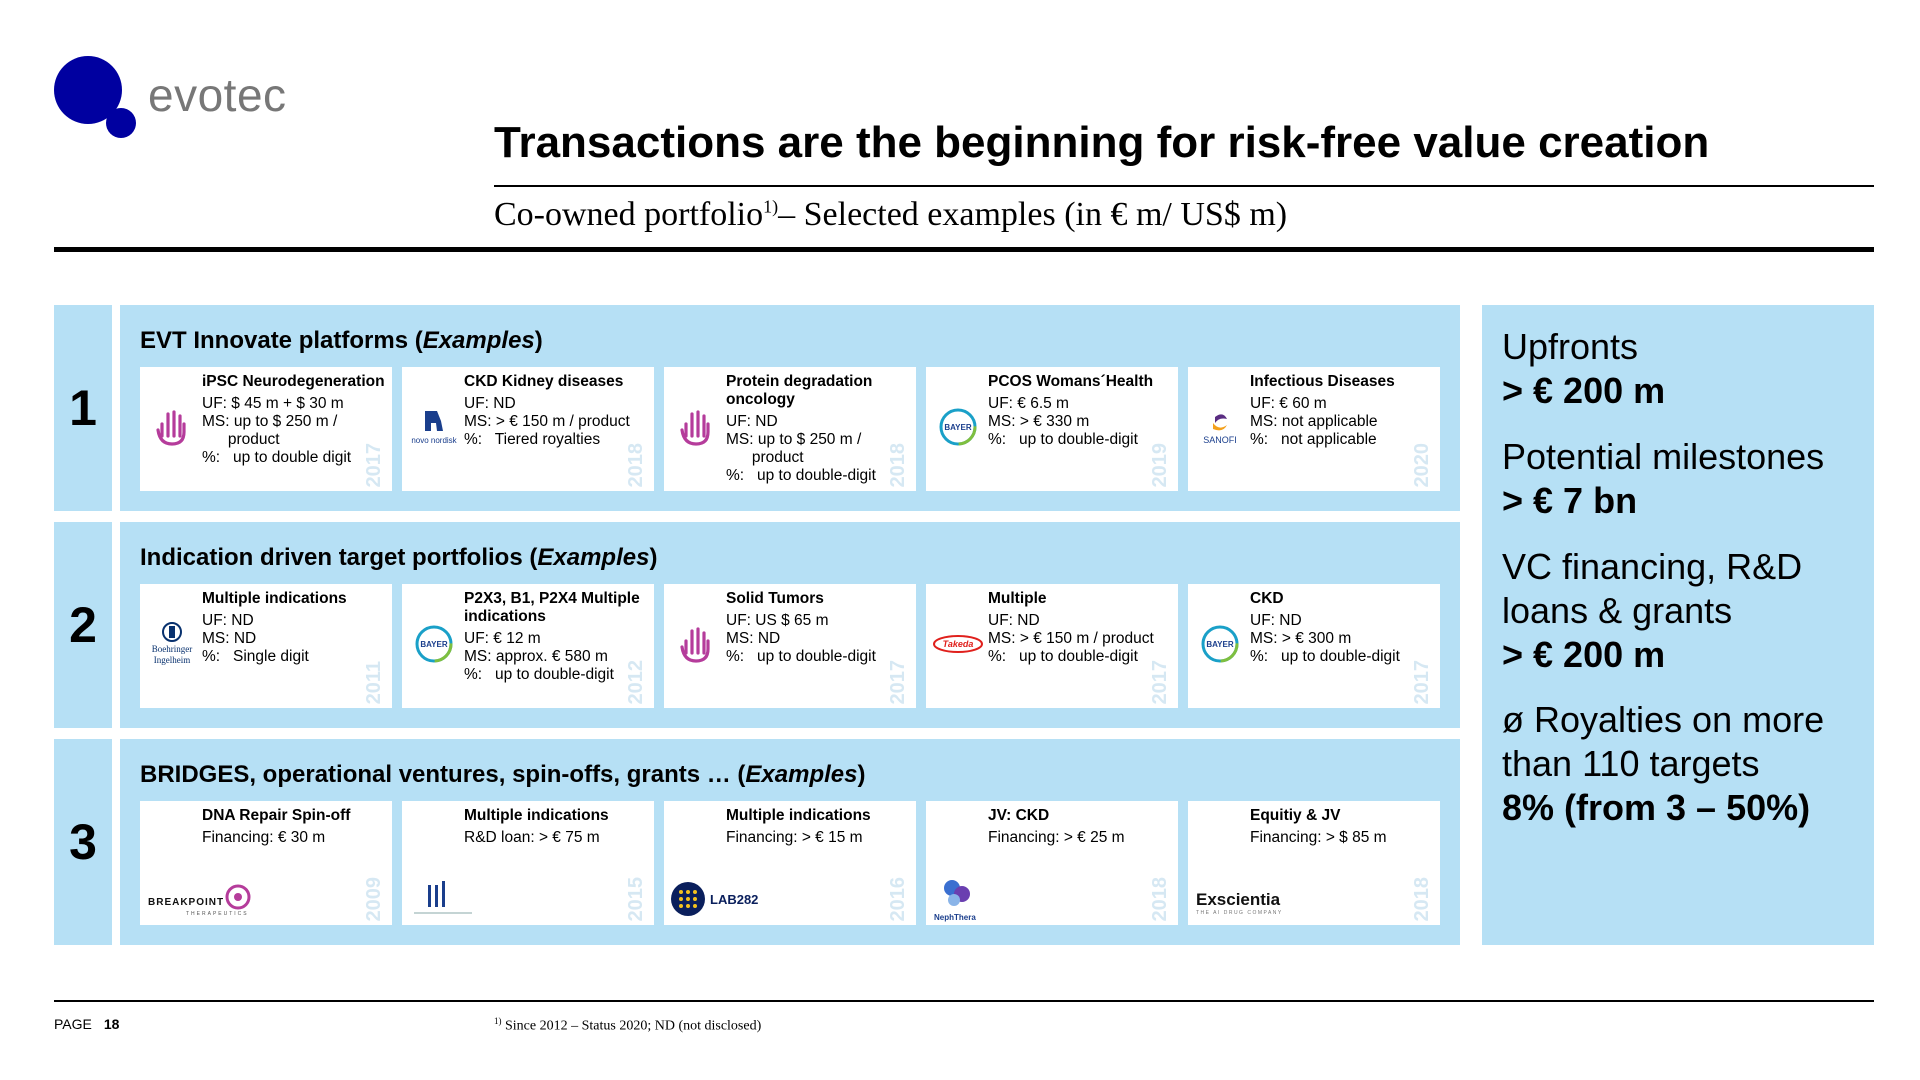  I want to click on deal-card-terms: R&D loan: > € 75 m, so click(557, 838).